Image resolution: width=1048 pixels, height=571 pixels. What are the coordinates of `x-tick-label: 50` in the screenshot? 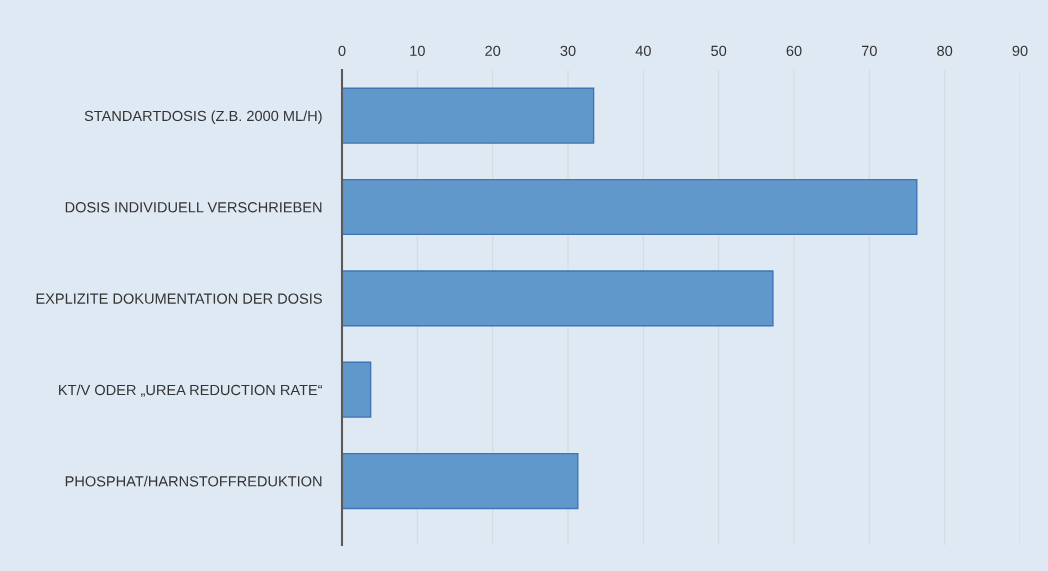 It's located at (719, 51).